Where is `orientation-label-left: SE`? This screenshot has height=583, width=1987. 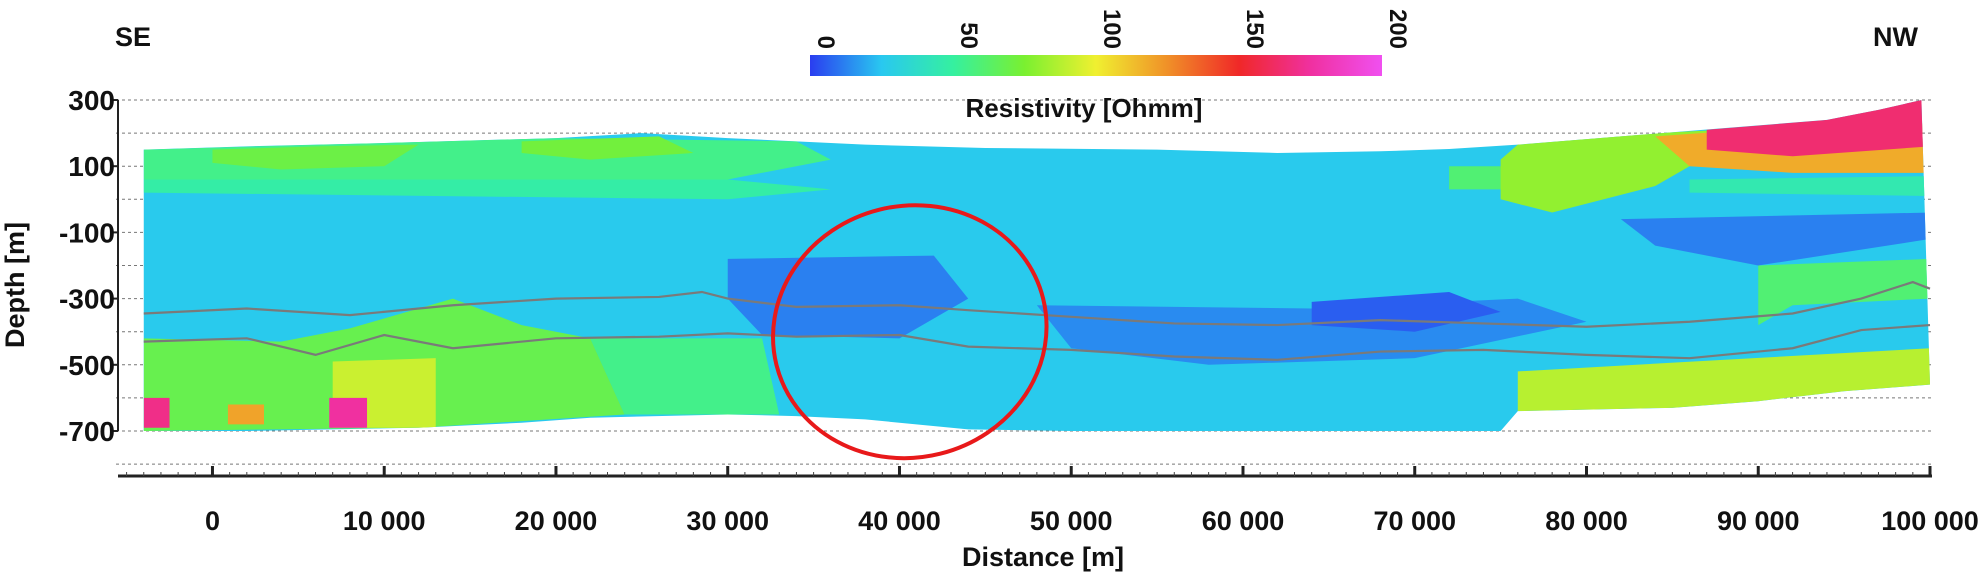 orientation-label-left: SE is located at coordinates (133, 37).